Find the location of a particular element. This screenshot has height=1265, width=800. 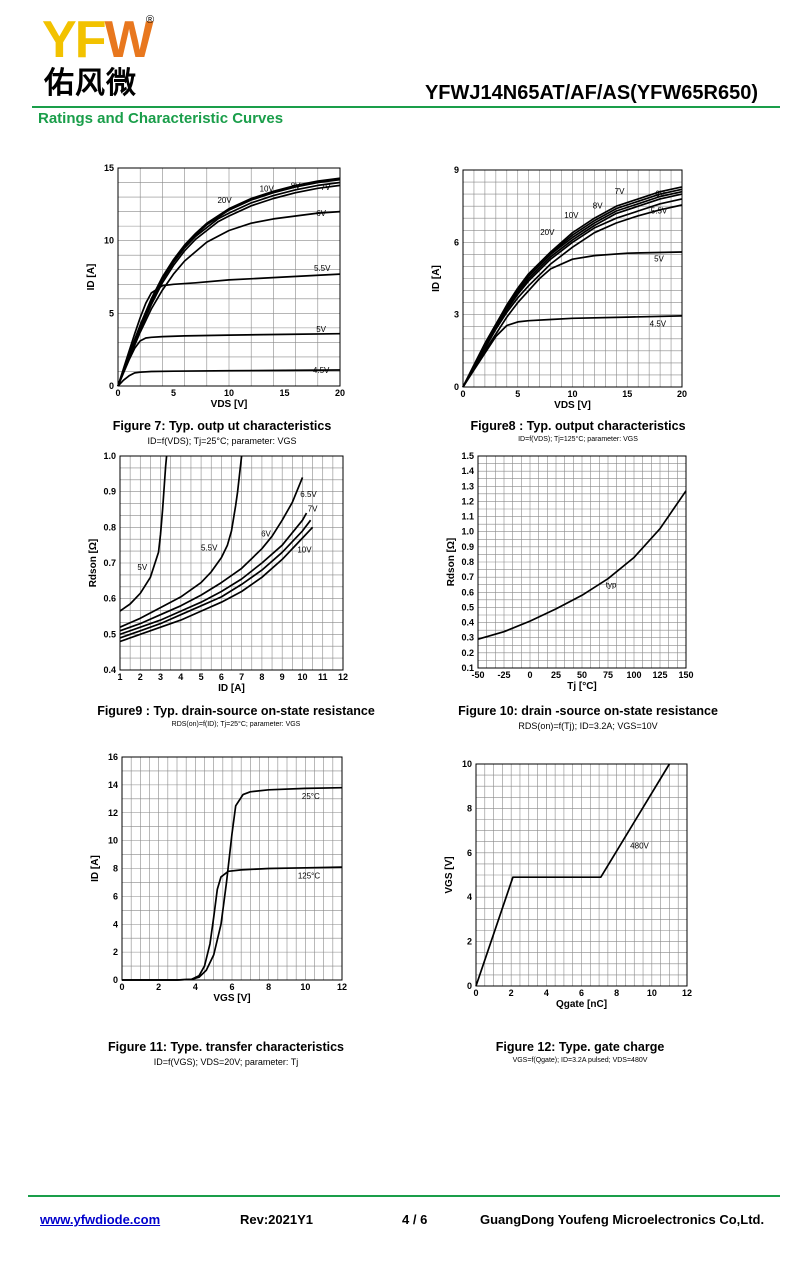

fig11-curve-label: 125°C is located at coordinates (309, 875).